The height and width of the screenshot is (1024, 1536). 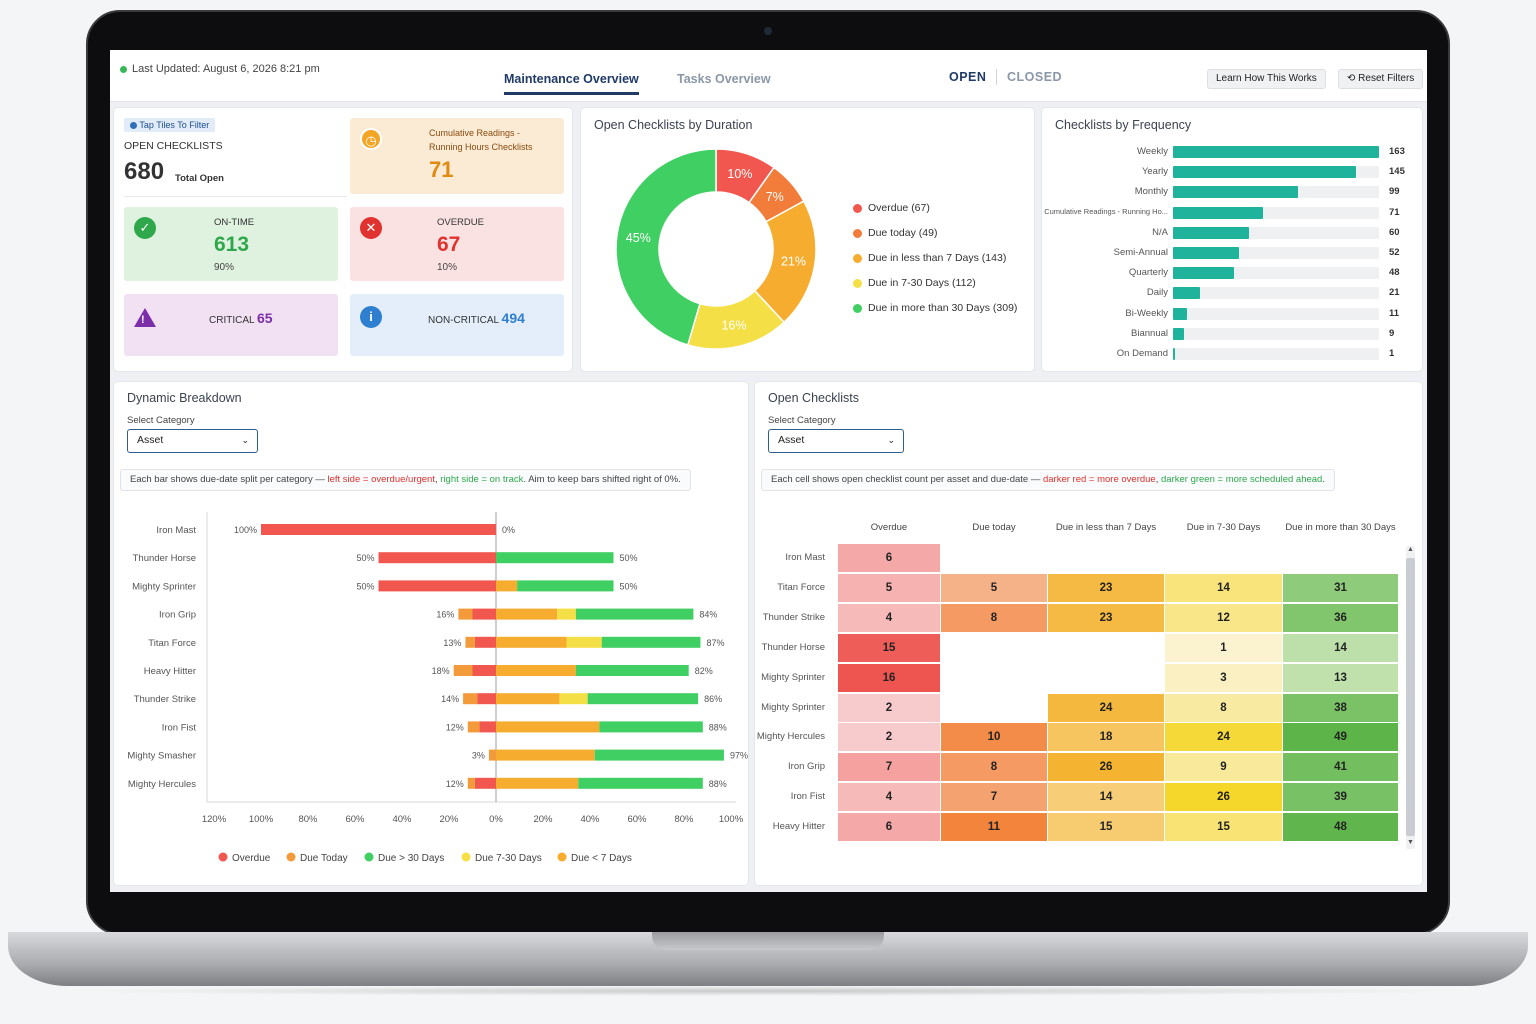 What do you see at coordinates (1381, 79) in the screenshot?
I see `reset-filters-button: ⟲ Reset Filters` at bounding box center [1381, 79].